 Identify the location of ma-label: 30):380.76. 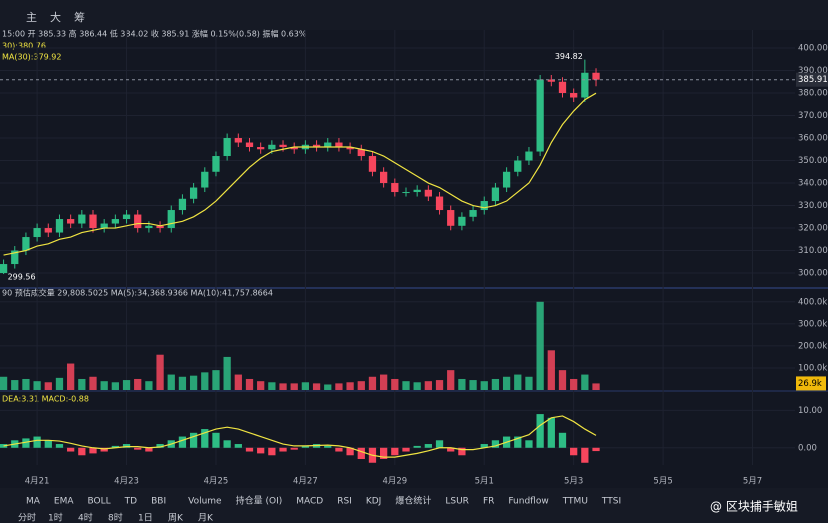
(24, 46).